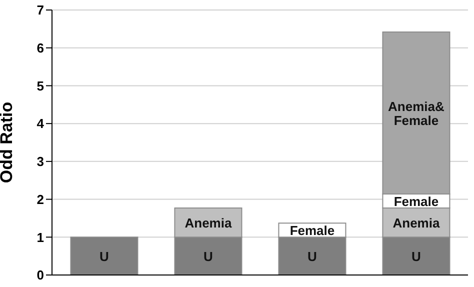  What do you see at coordinates (40, 124) in the screenshot?
I see `y-tick-label: 4` at bounding box center [40, 124].